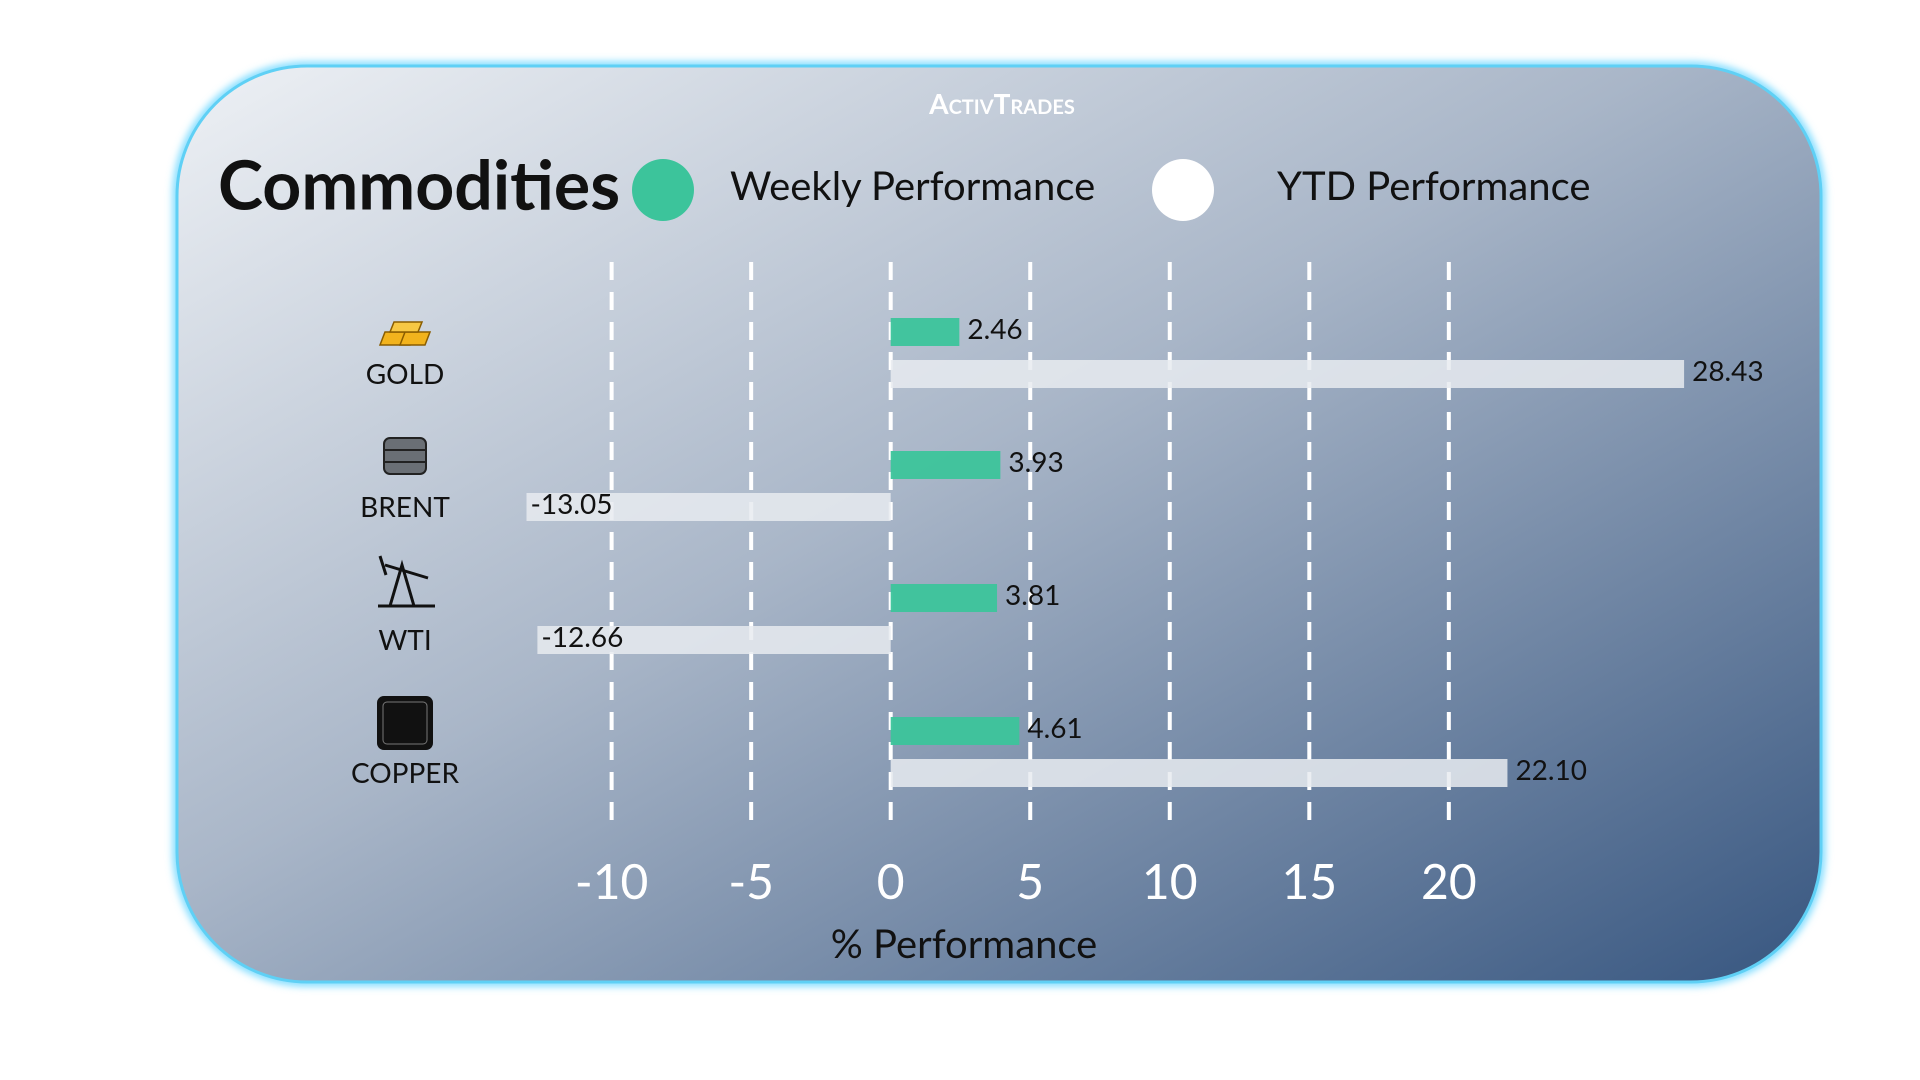 The height and width of the screenshot is (1080, 1920). What do you see at coordinates (1032, 594) in the screenshot?
I see `value-label: 3.81` at bounding box center [1032, 594].